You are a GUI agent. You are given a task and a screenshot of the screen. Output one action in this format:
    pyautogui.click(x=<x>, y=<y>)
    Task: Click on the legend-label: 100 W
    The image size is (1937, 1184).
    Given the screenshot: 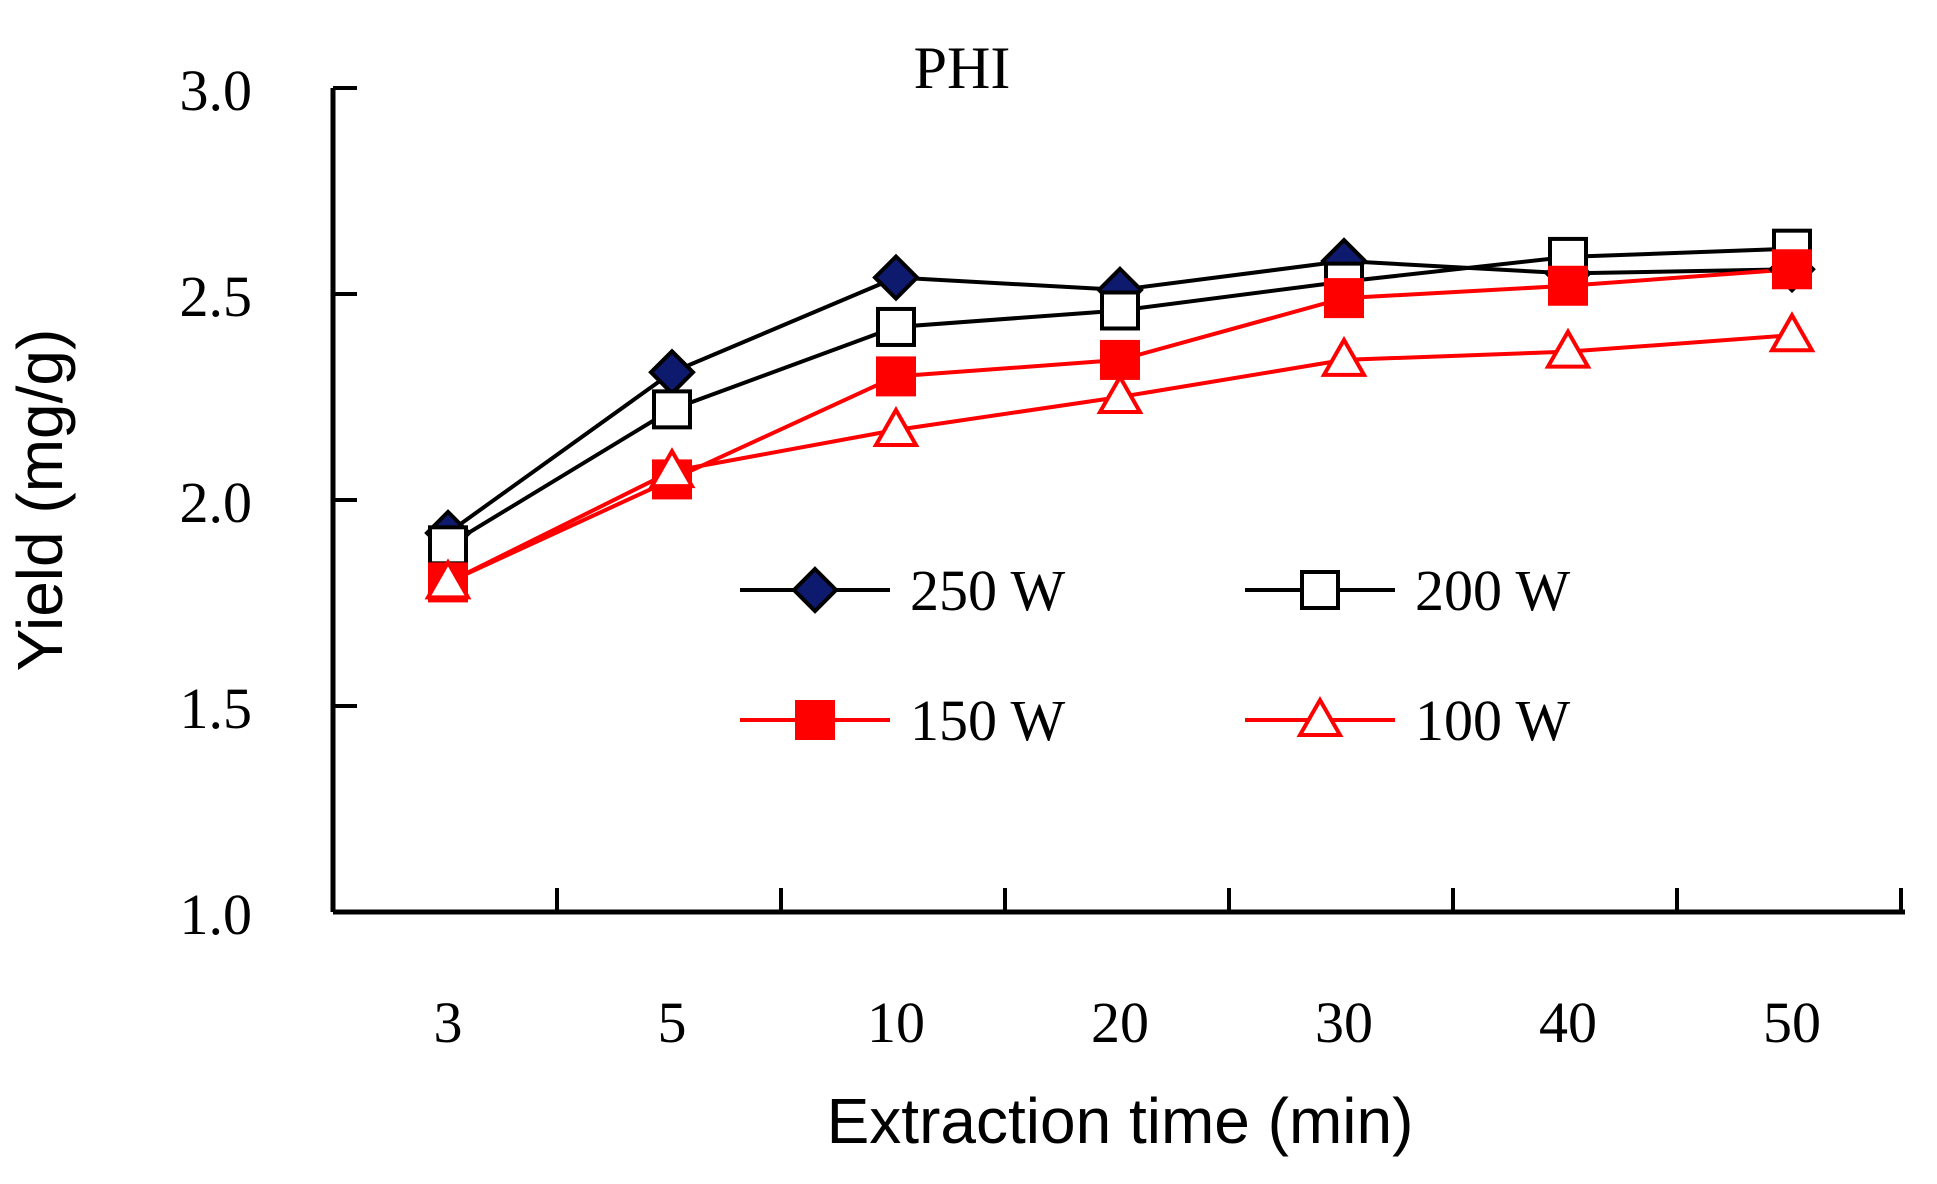 What is the action you would take?
    pyautogui.click(x=1492, y=720)
    